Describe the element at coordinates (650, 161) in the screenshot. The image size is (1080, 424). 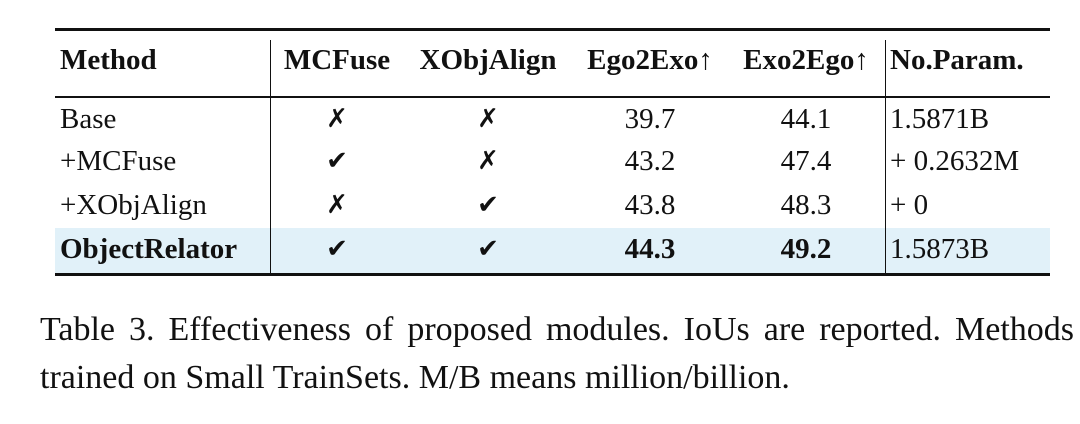
I see `table-cell: 43.2` at that location.